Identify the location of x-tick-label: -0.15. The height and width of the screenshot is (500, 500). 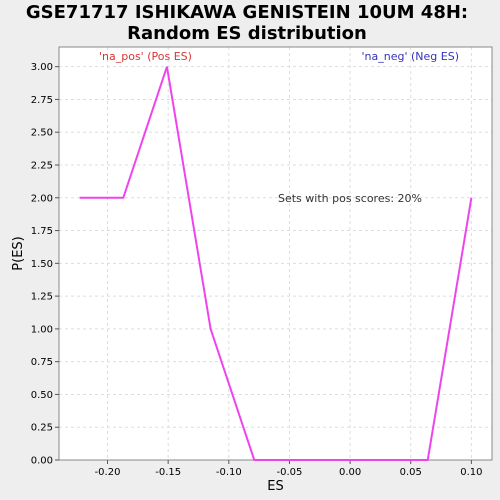
(168, 472).